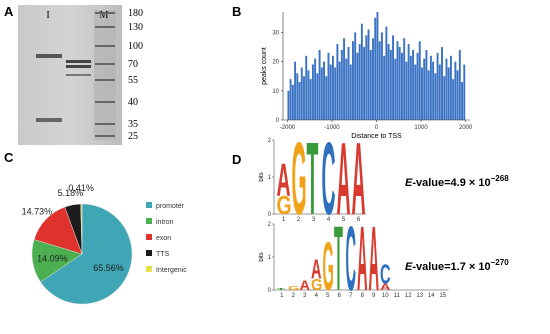 This screenshot has height=334, width=550. What do you see at coordinates (171, 270) in the screenshot?
I see `legend-label: Intergenic` at bounding box center [171, 270].